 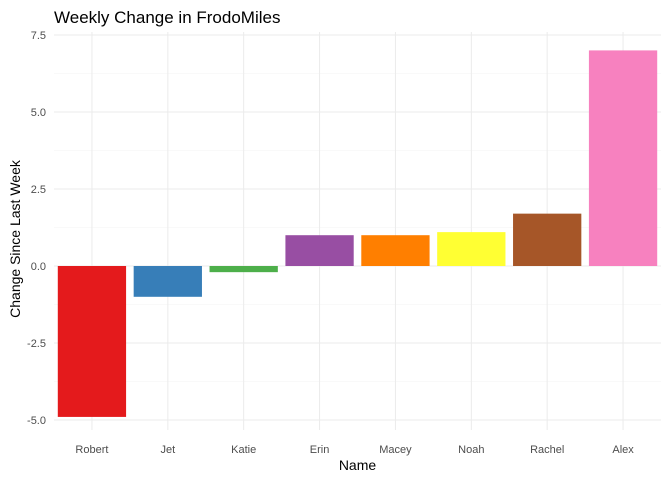 I want to click on y-axis-ticks: -5.0 -2.5 0.0 2.5 5.0 7.5, so click(x=36, y=228).